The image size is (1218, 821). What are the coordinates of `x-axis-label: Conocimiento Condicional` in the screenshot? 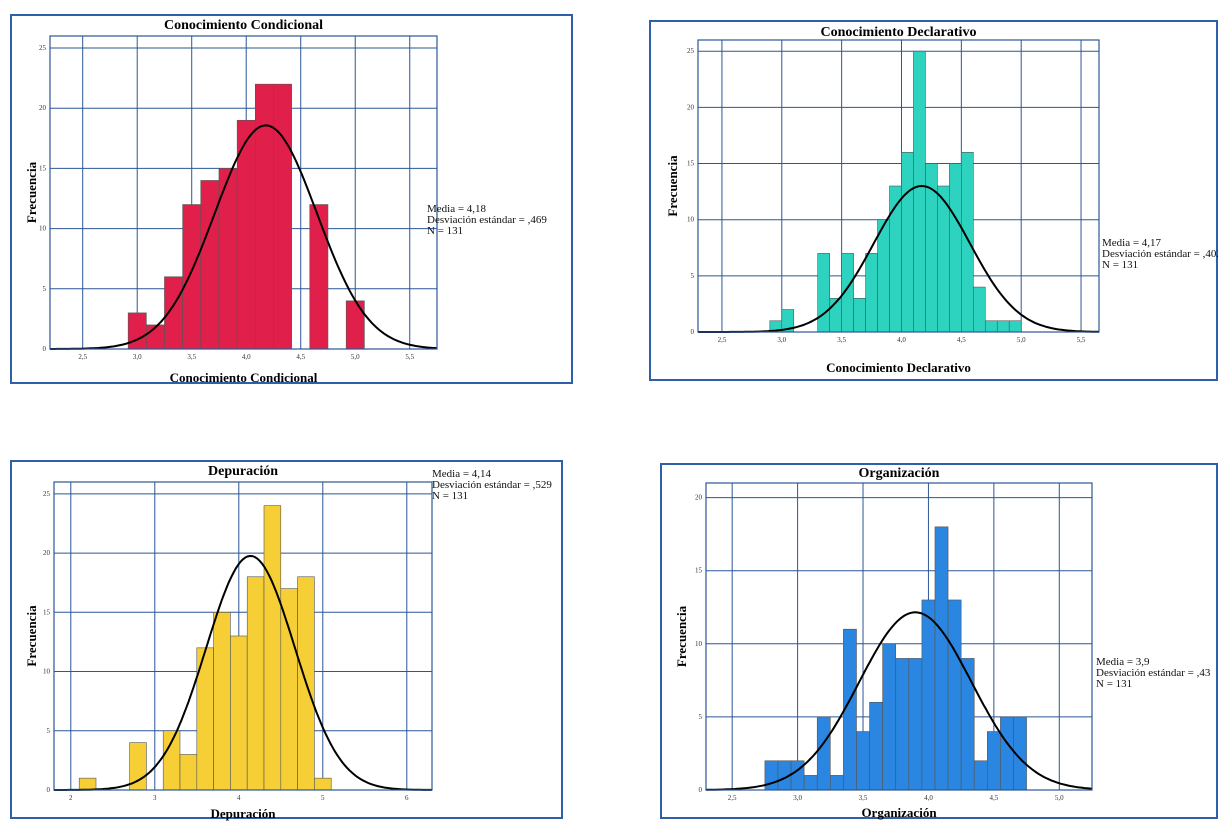 It's located at (244, 377).